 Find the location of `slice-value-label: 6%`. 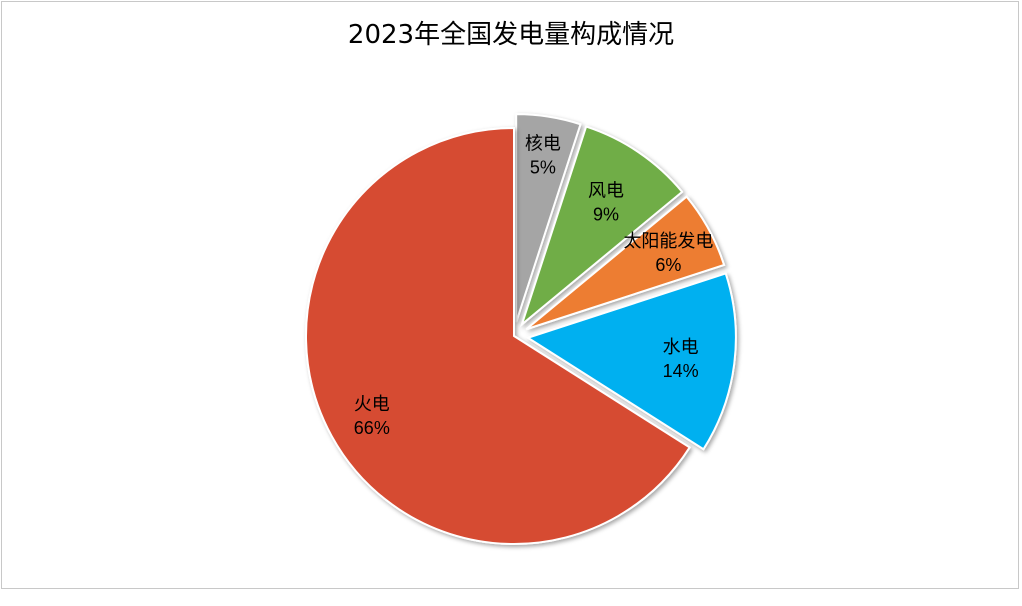

slice-value-label: 6% is located at coordinates (668, 265).